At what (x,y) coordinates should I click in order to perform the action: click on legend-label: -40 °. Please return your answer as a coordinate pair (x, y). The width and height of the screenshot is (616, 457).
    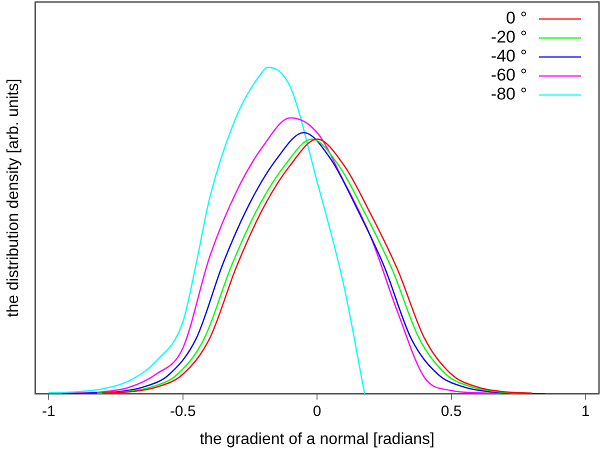
    Looking at the image, I should click on (508, 56).